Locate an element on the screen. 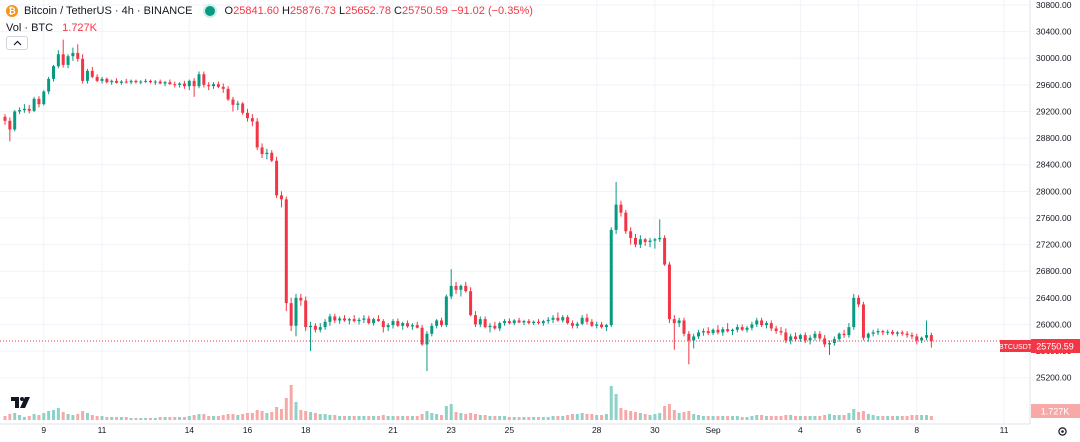 This screenshot has height=442, width=1080. price-tag-box is located at coordinates (1055, 346).